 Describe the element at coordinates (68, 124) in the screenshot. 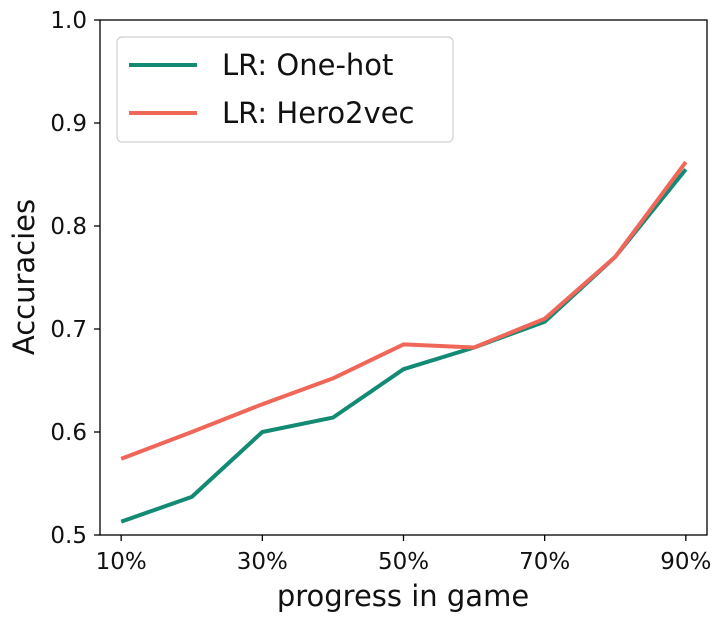

I see `y-tick-label: 0.9` at that location.